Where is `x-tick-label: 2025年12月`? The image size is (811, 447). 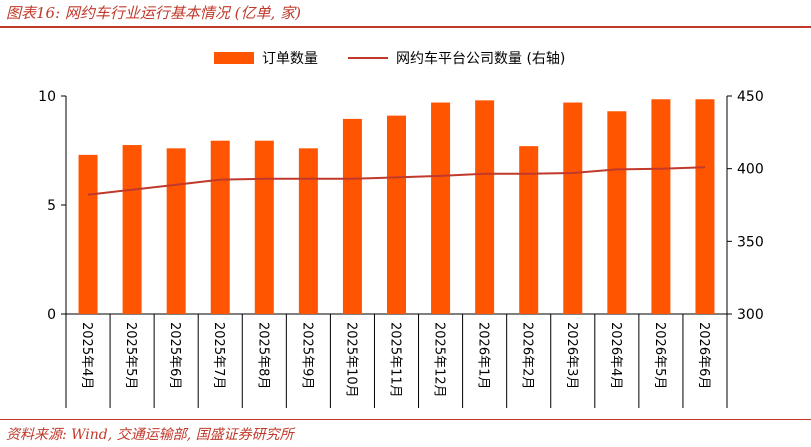
x-tick-label: 2025年12月 is located at coordinates (439, 360).